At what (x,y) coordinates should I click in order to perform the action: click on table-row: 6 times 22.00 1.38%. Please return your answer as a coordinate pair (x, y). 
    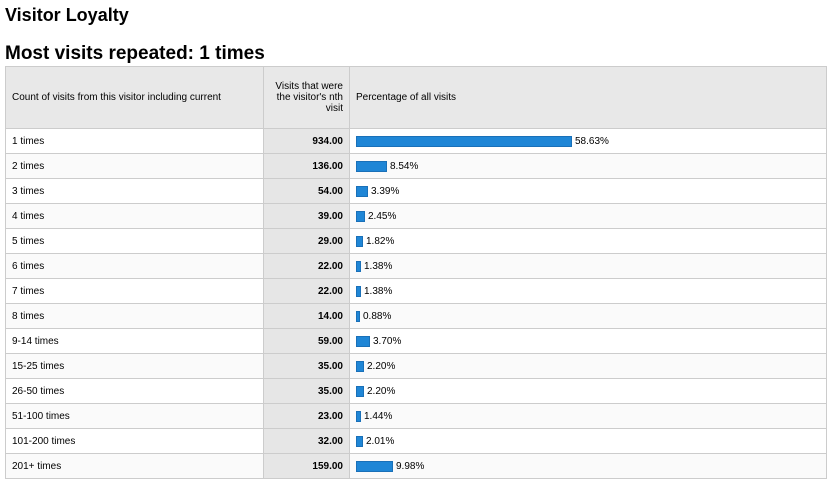
    Looking at the image, I should click on (416, 266).